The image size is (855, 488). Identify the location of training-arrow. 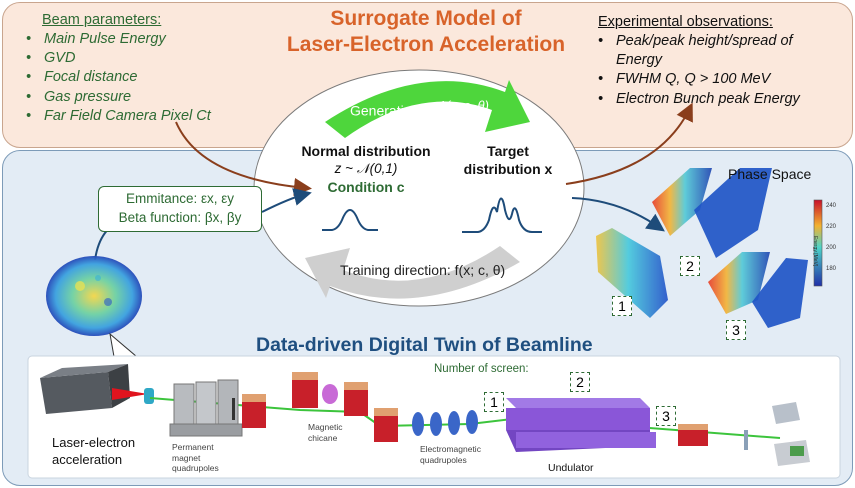
(412, 272).